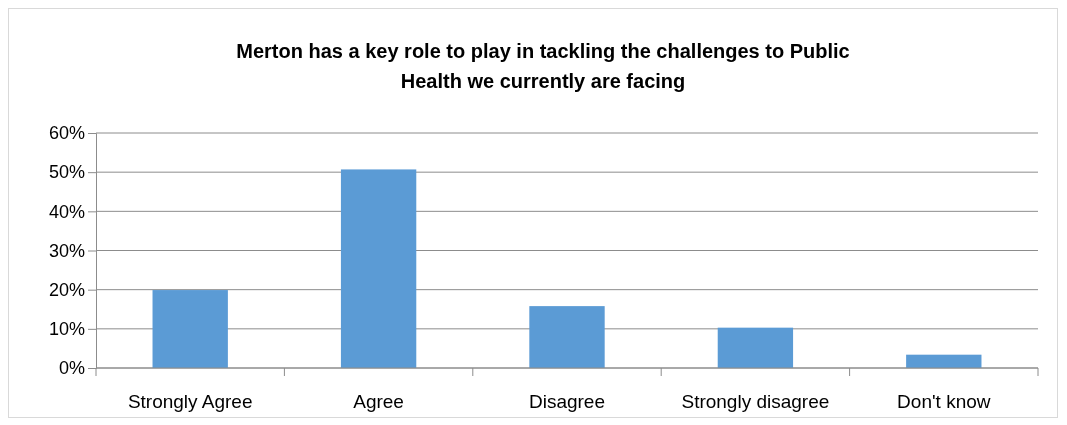 The height and width of the screenshot is (425, 1067). What do you see at coordinates (66, 329) in the screenshot?
I see `y-tick-label: 10%` at bounding box center [66, 329].